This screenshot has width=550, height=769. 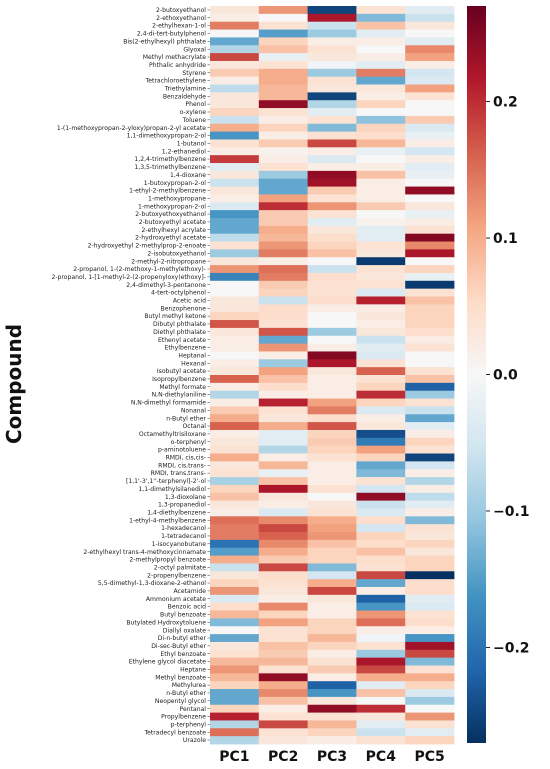 I want to click on row-label: Butyl benzoate, so click(x=183, y=615).